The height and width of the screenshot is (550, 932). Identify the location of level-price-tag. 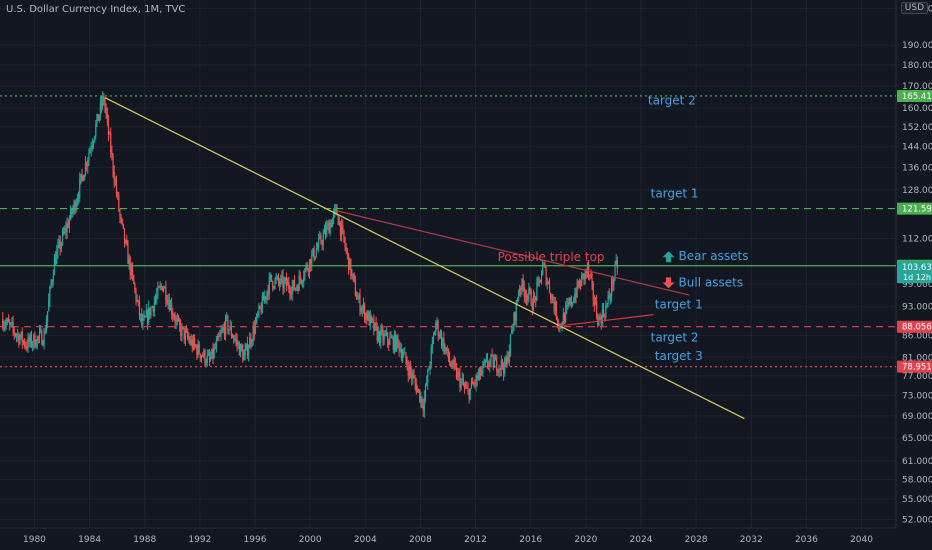
(914, 208).